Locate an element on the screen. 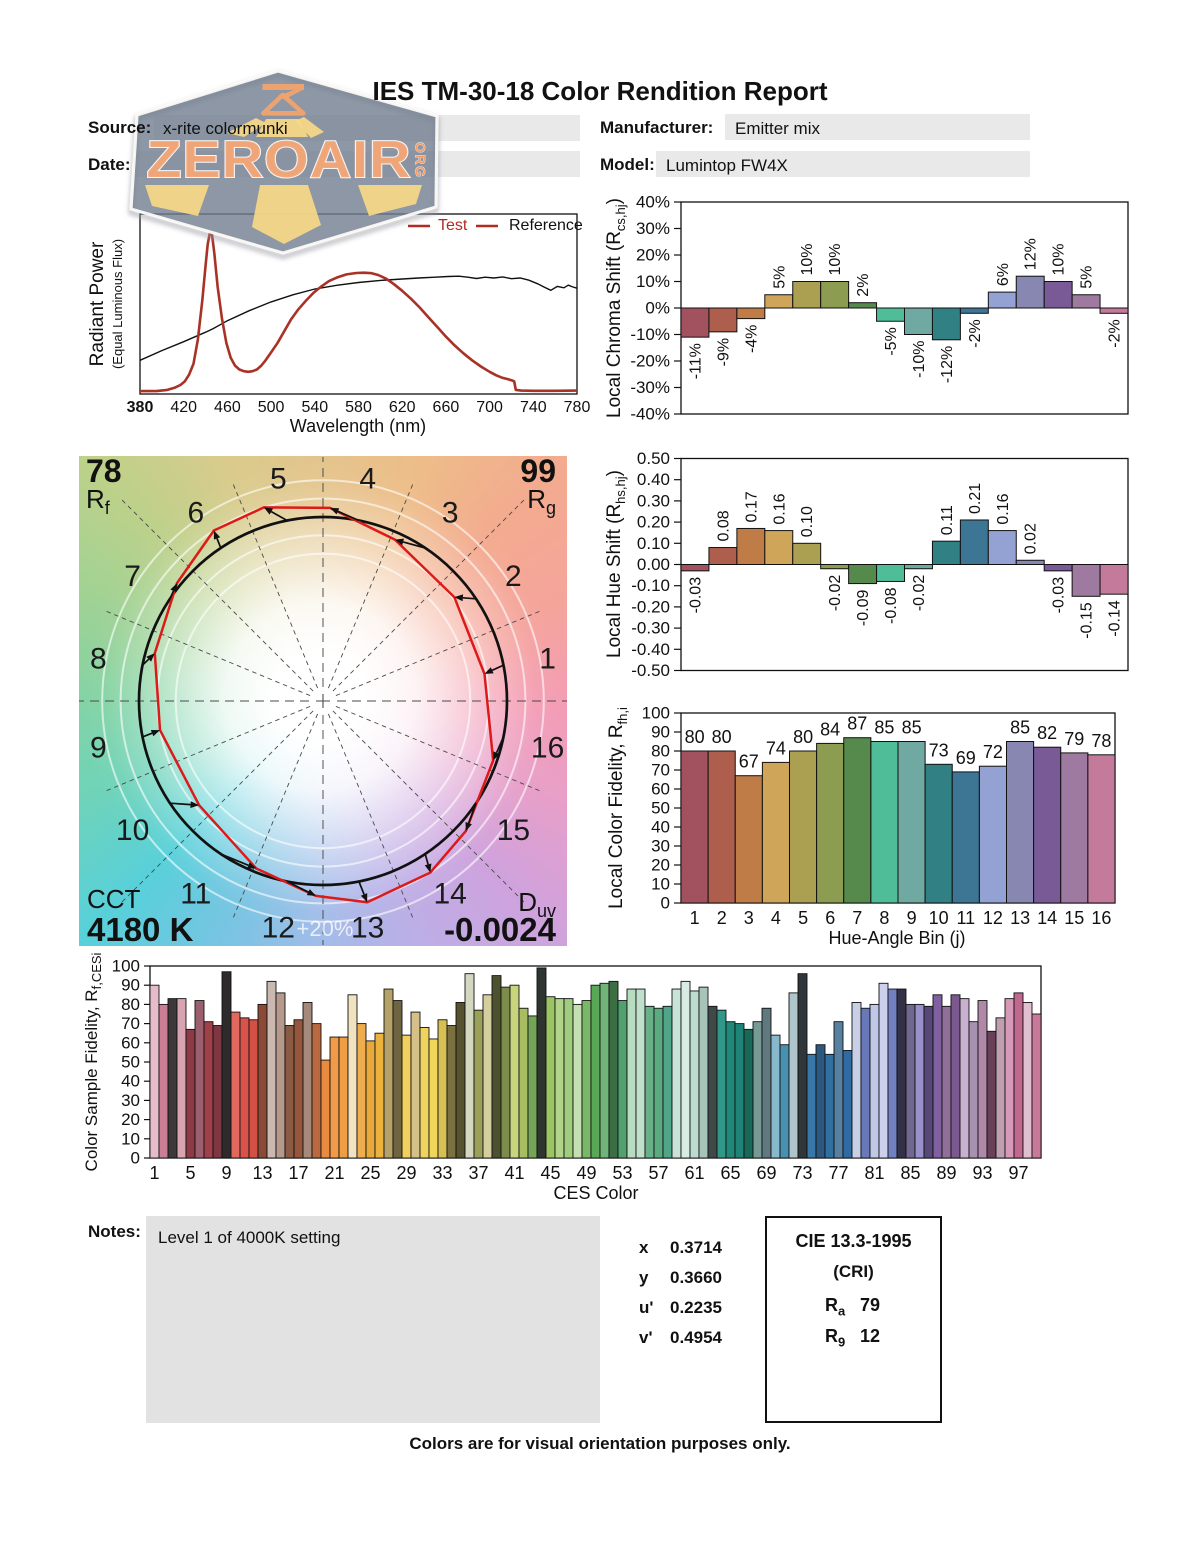  svg-text: 0.50 is located at coordinates (653, 458).